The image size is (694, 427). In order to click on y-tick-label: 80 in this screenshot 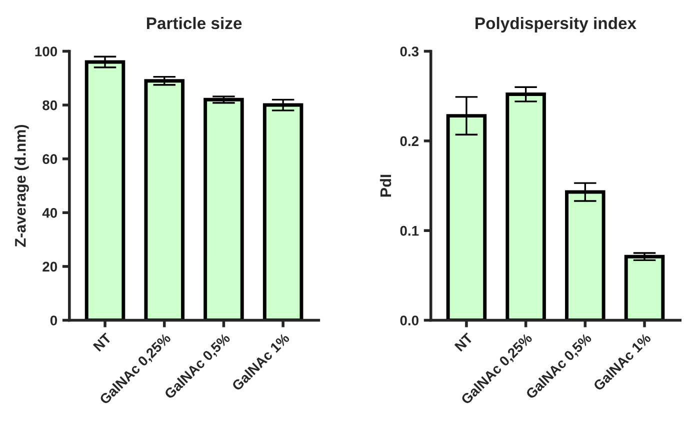, I will do `click(50, 105)`.